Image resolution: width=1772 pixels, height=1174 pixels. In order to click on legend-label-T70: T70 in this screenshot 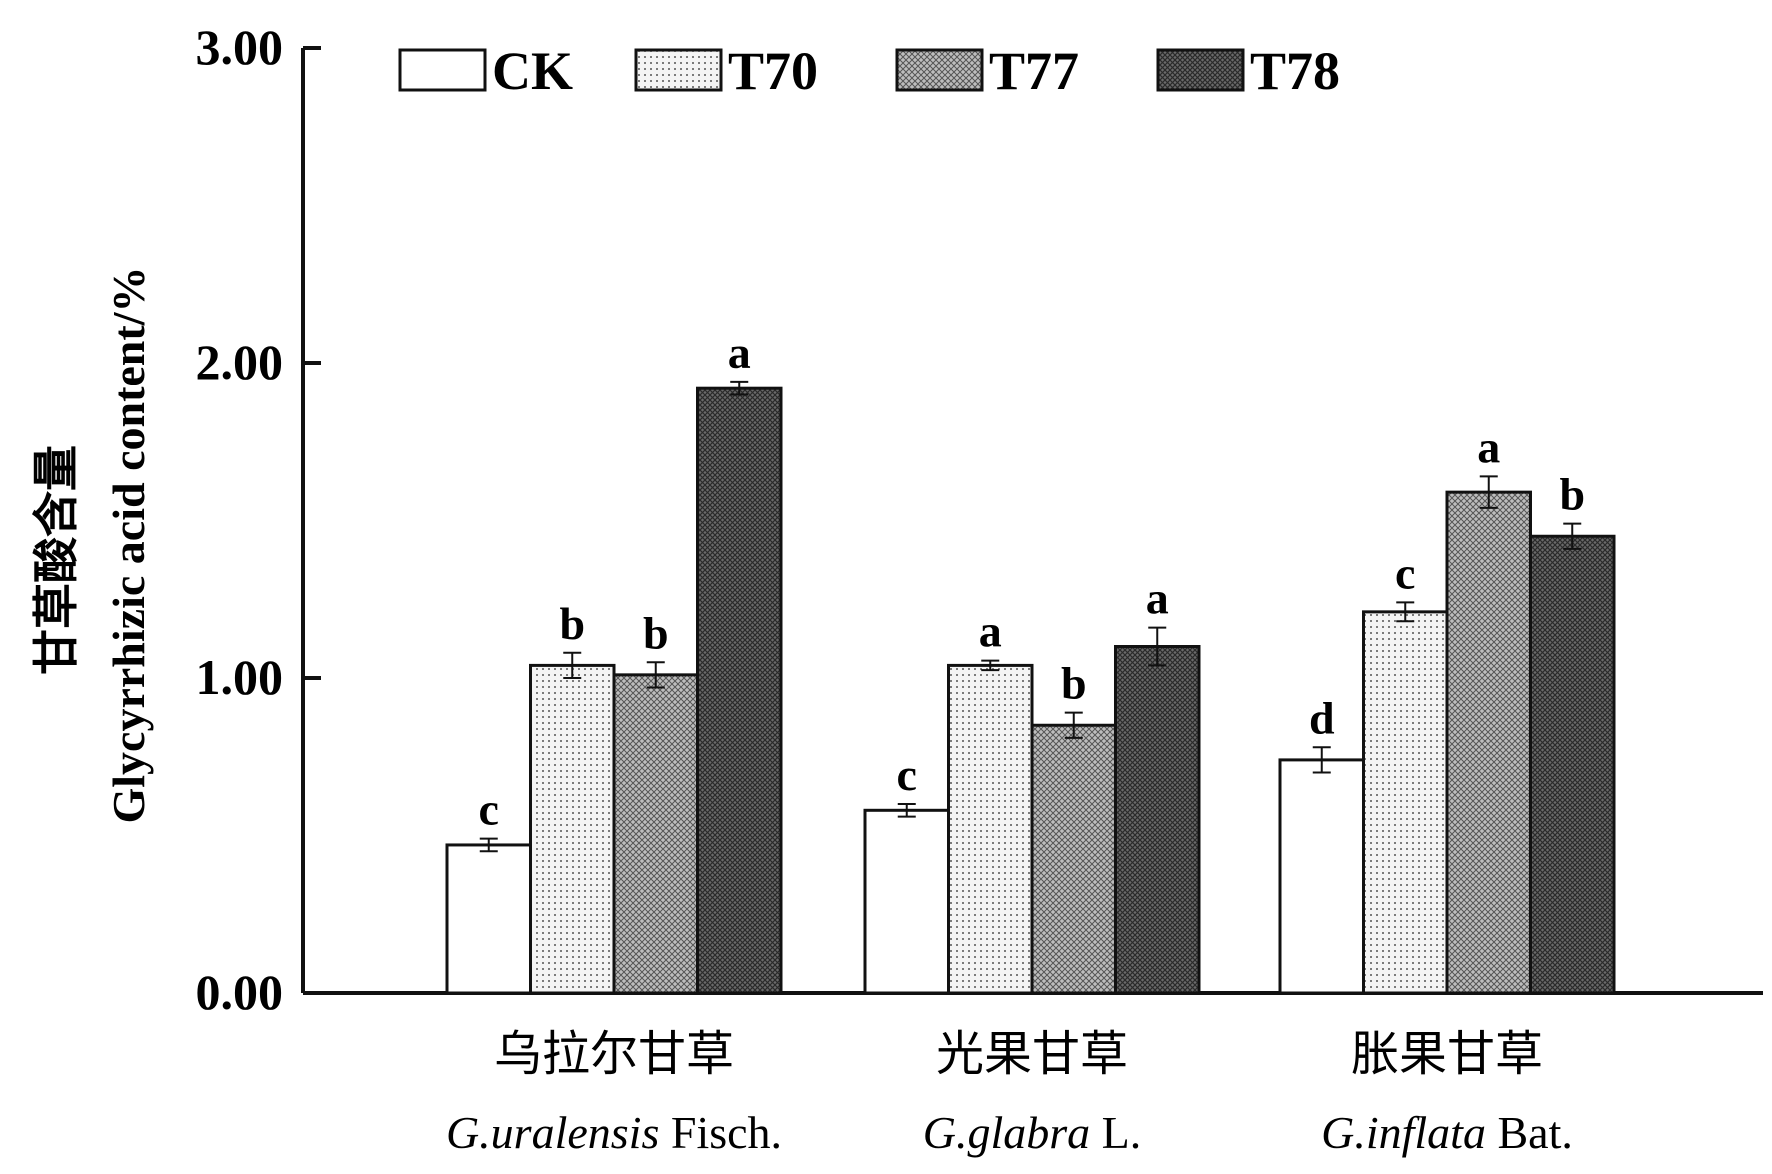, I will do `click(773, 71)`.